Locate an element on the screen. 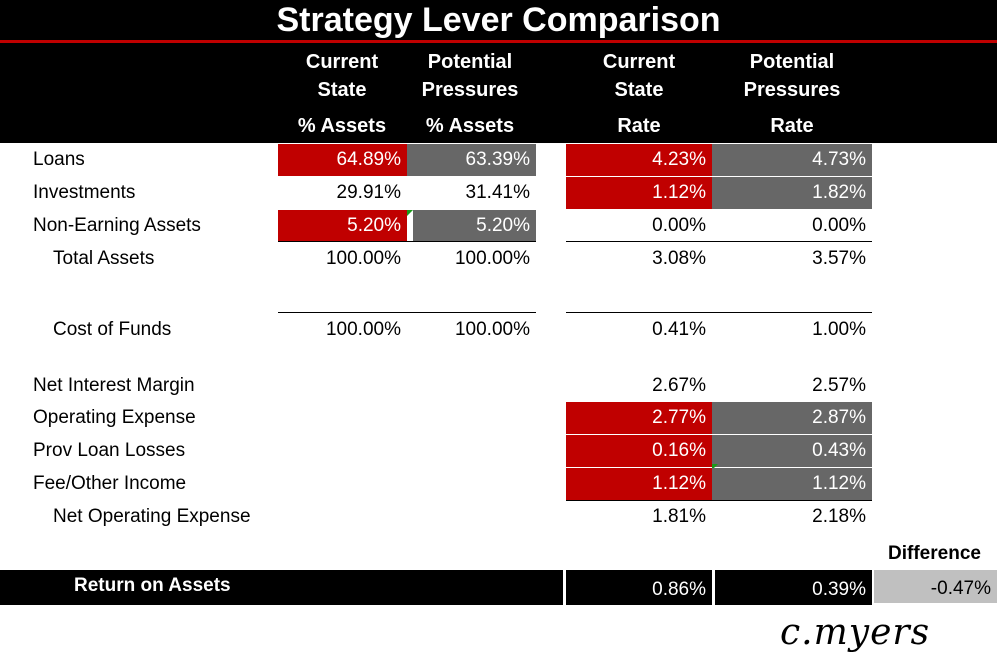 Image resolution: width=997 pixels, height=668 pixels. difference-label: Difference is located at coordinates (934, 553).